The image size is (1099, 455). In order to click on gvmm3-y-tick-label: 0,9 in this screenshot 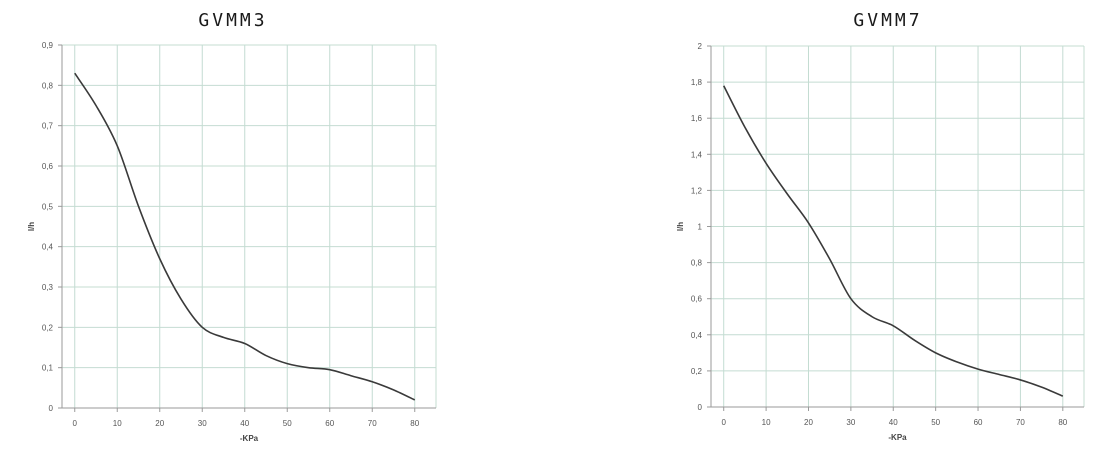, I will do `click(48, 45)`.